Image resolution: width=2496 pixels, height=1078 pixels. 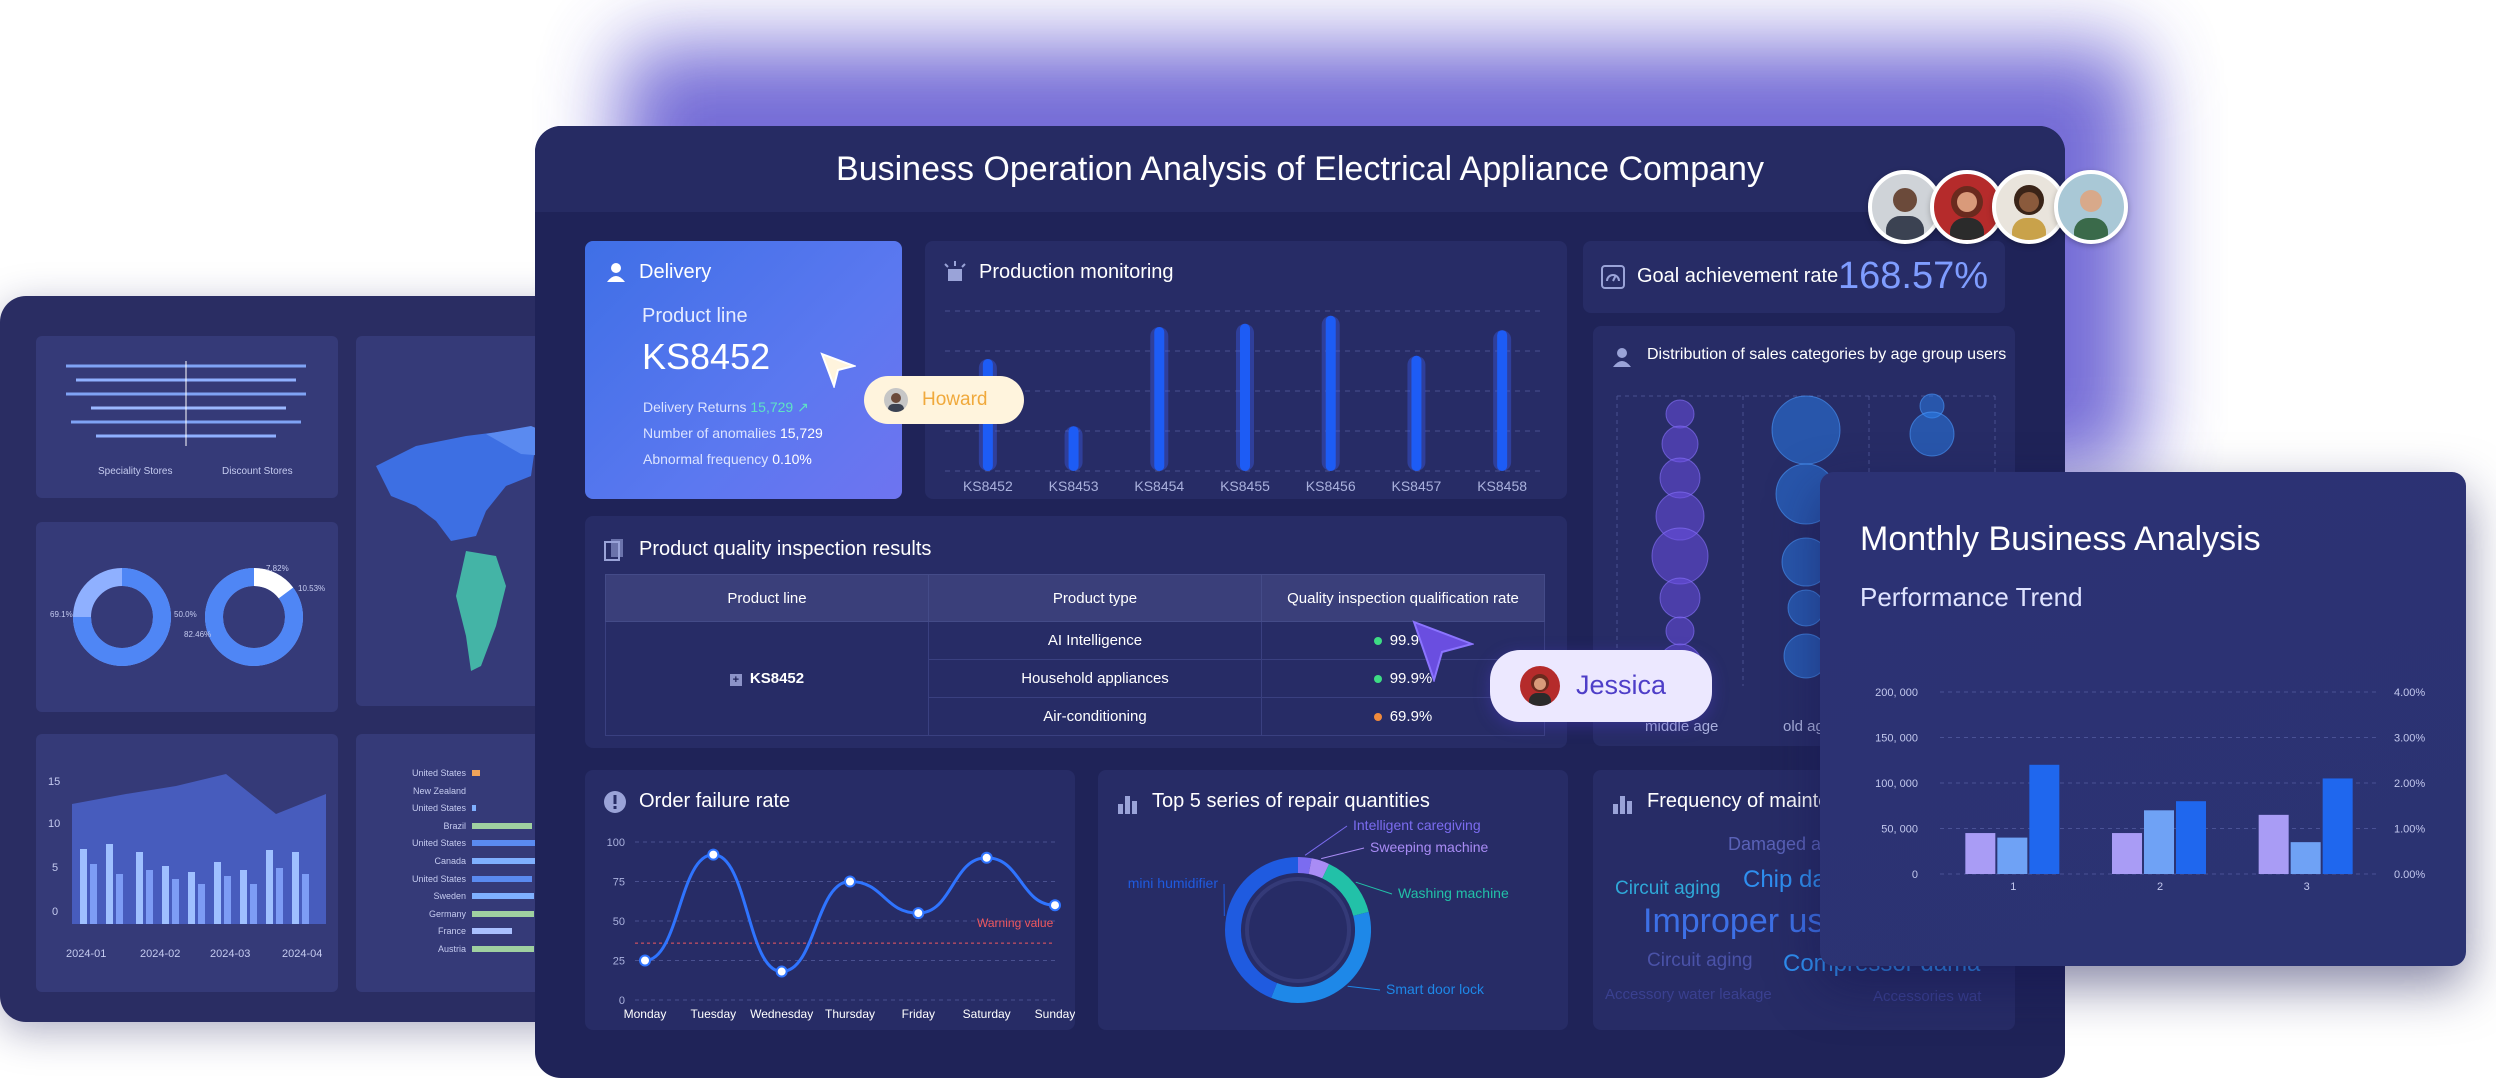 What do you see at coordinates (710, 433) in the screenshot?
I see `anomalies-label: Number of anomalies` at bounding box center [710, 433].